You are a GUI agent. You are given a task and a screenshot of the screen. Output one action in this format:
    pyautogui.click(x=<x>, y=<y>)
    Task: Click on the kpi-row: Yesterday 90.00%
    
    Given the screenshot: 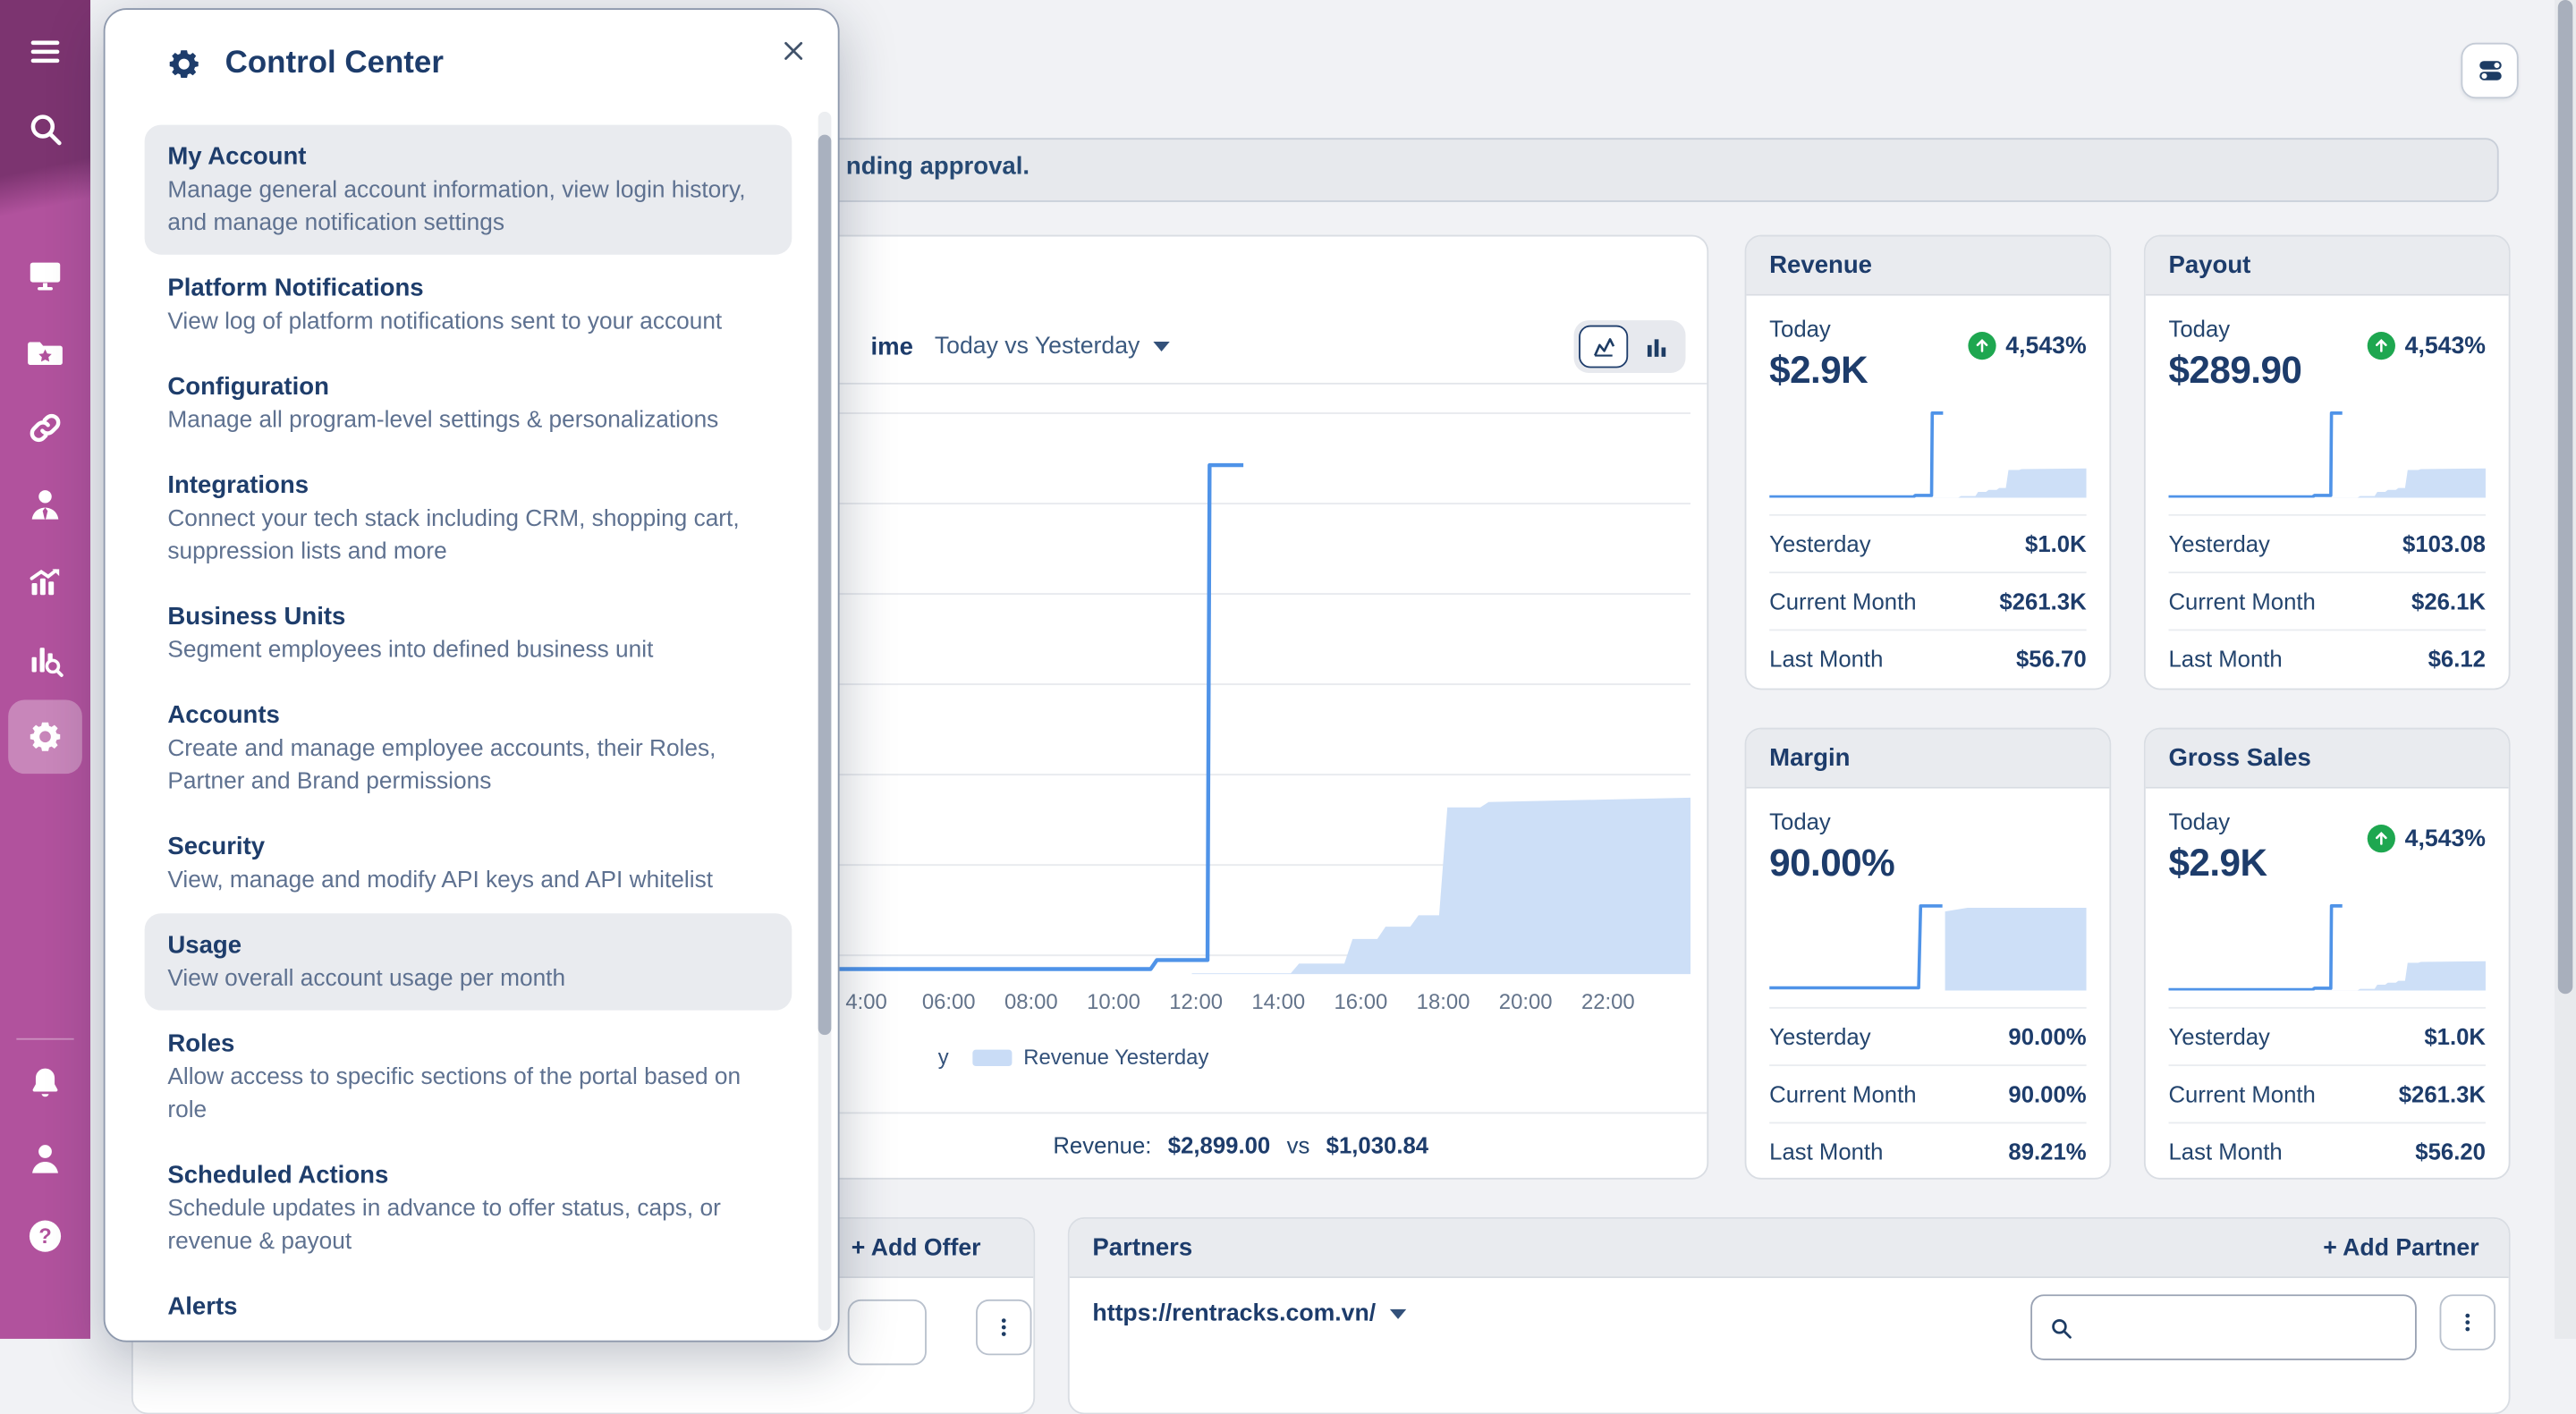 What is the action you would take?
    pyautogui.click(x=1928, y=1038)
    